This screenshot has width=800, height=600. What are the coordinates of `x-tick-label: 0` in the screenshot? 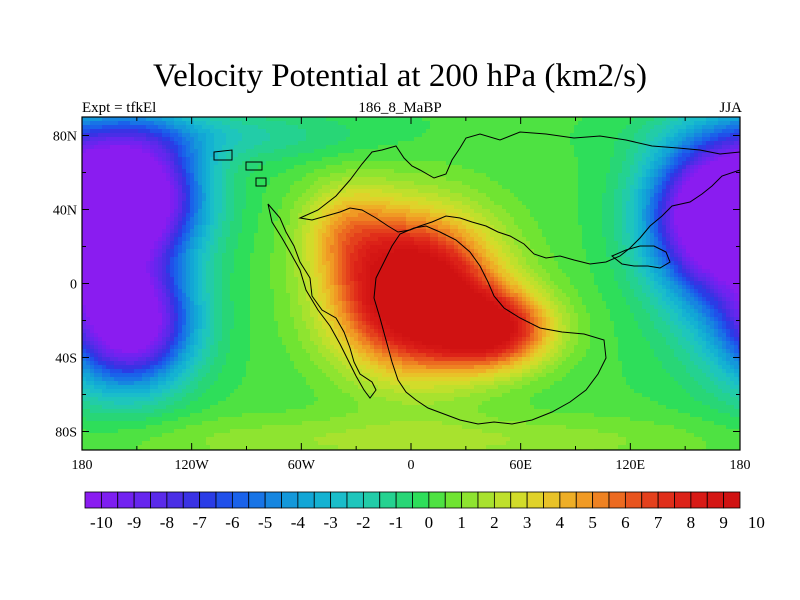 It's located at (411, 465).